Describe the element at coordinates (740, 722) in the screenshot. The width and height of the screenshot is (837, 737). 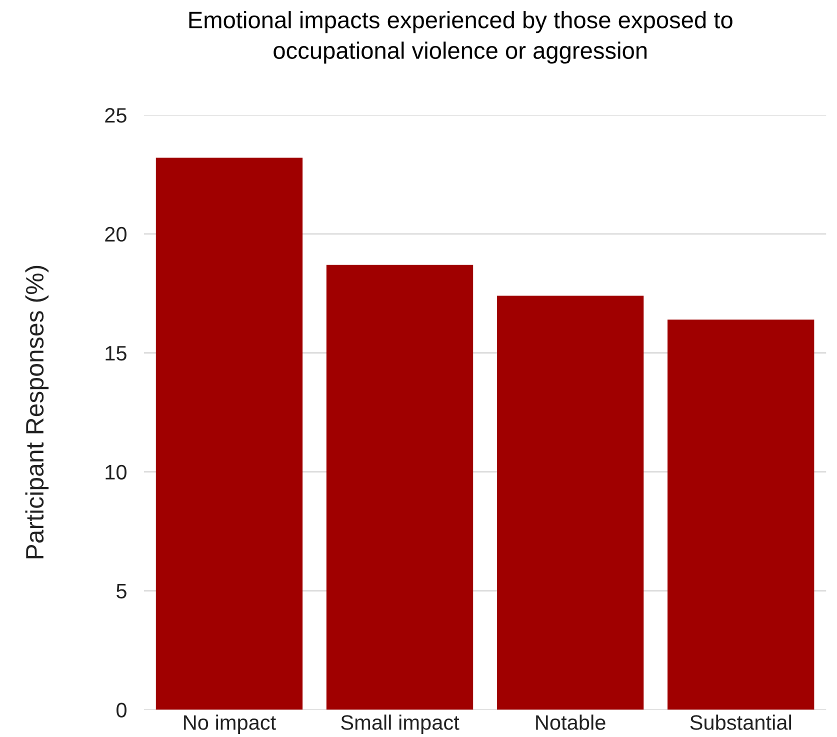
I see `x-tick-label: Substantial` at that location.